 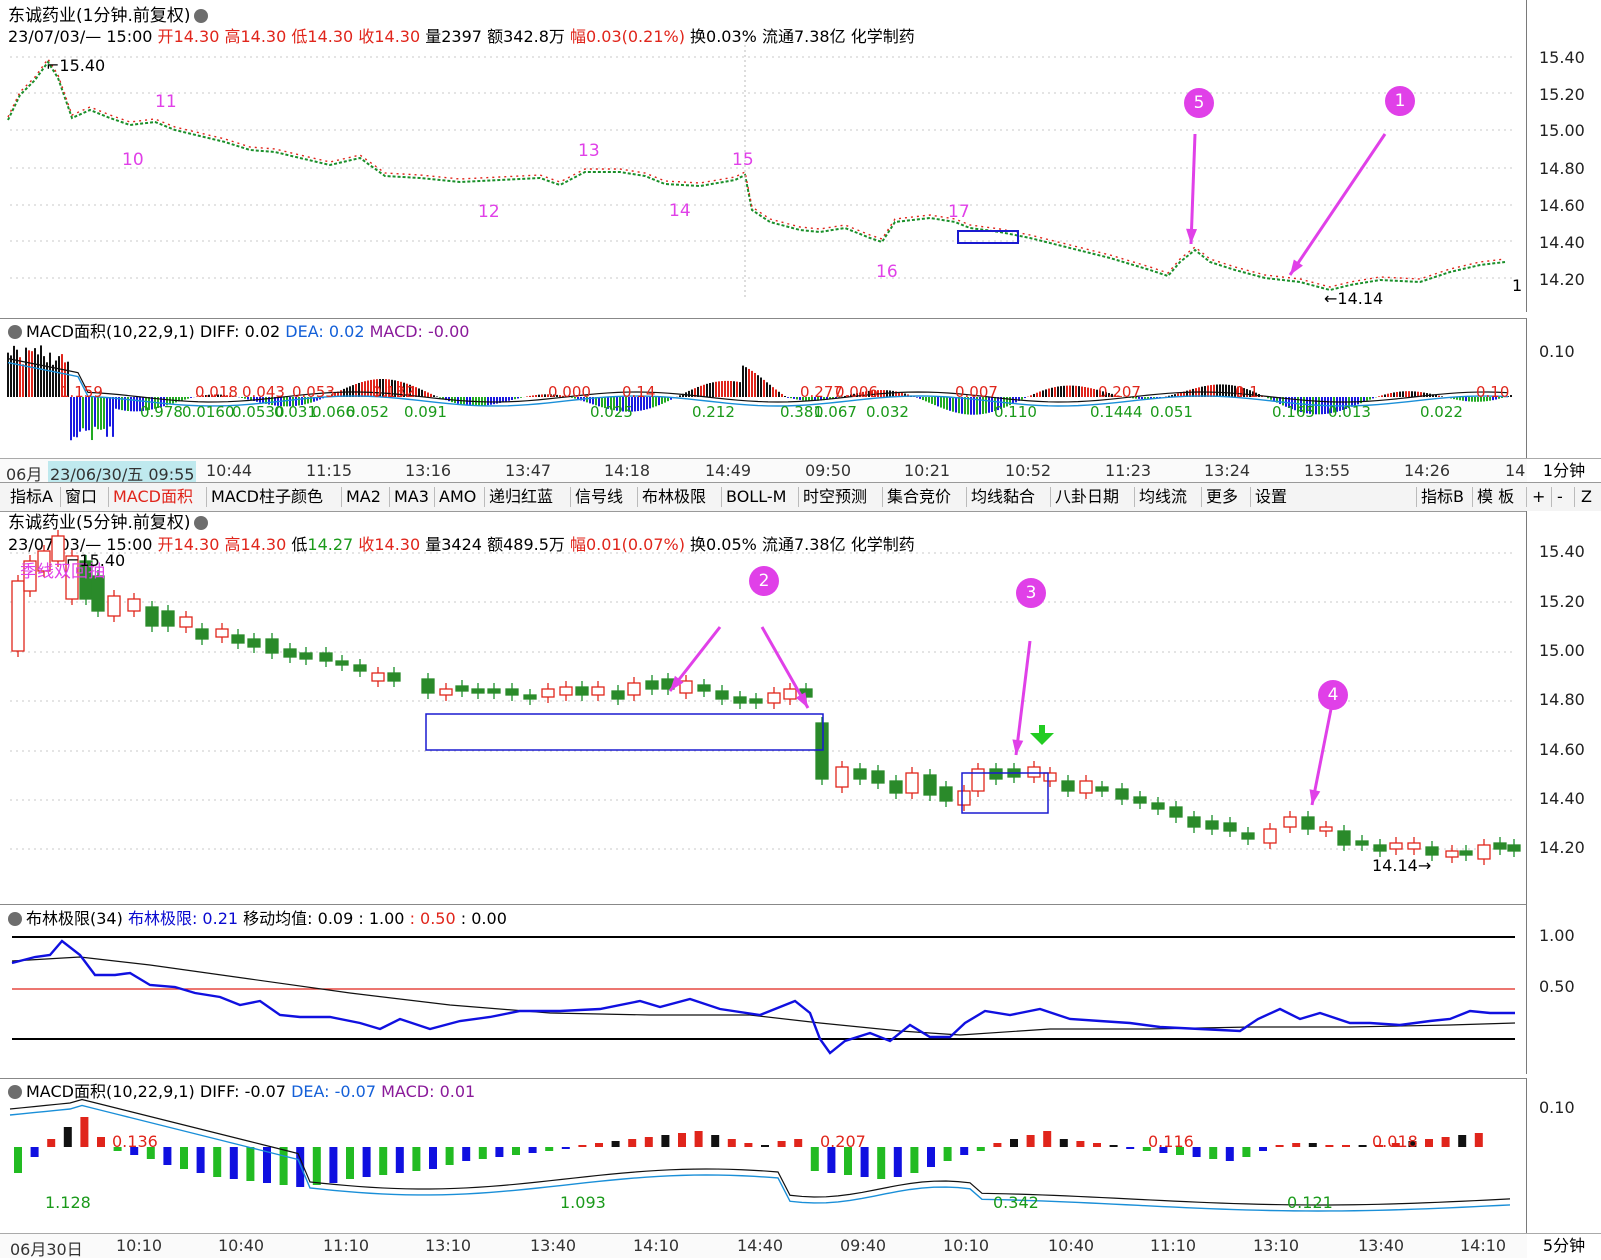 I want to click on tab-signal-line: 信号线, so click(x=596, y=497).